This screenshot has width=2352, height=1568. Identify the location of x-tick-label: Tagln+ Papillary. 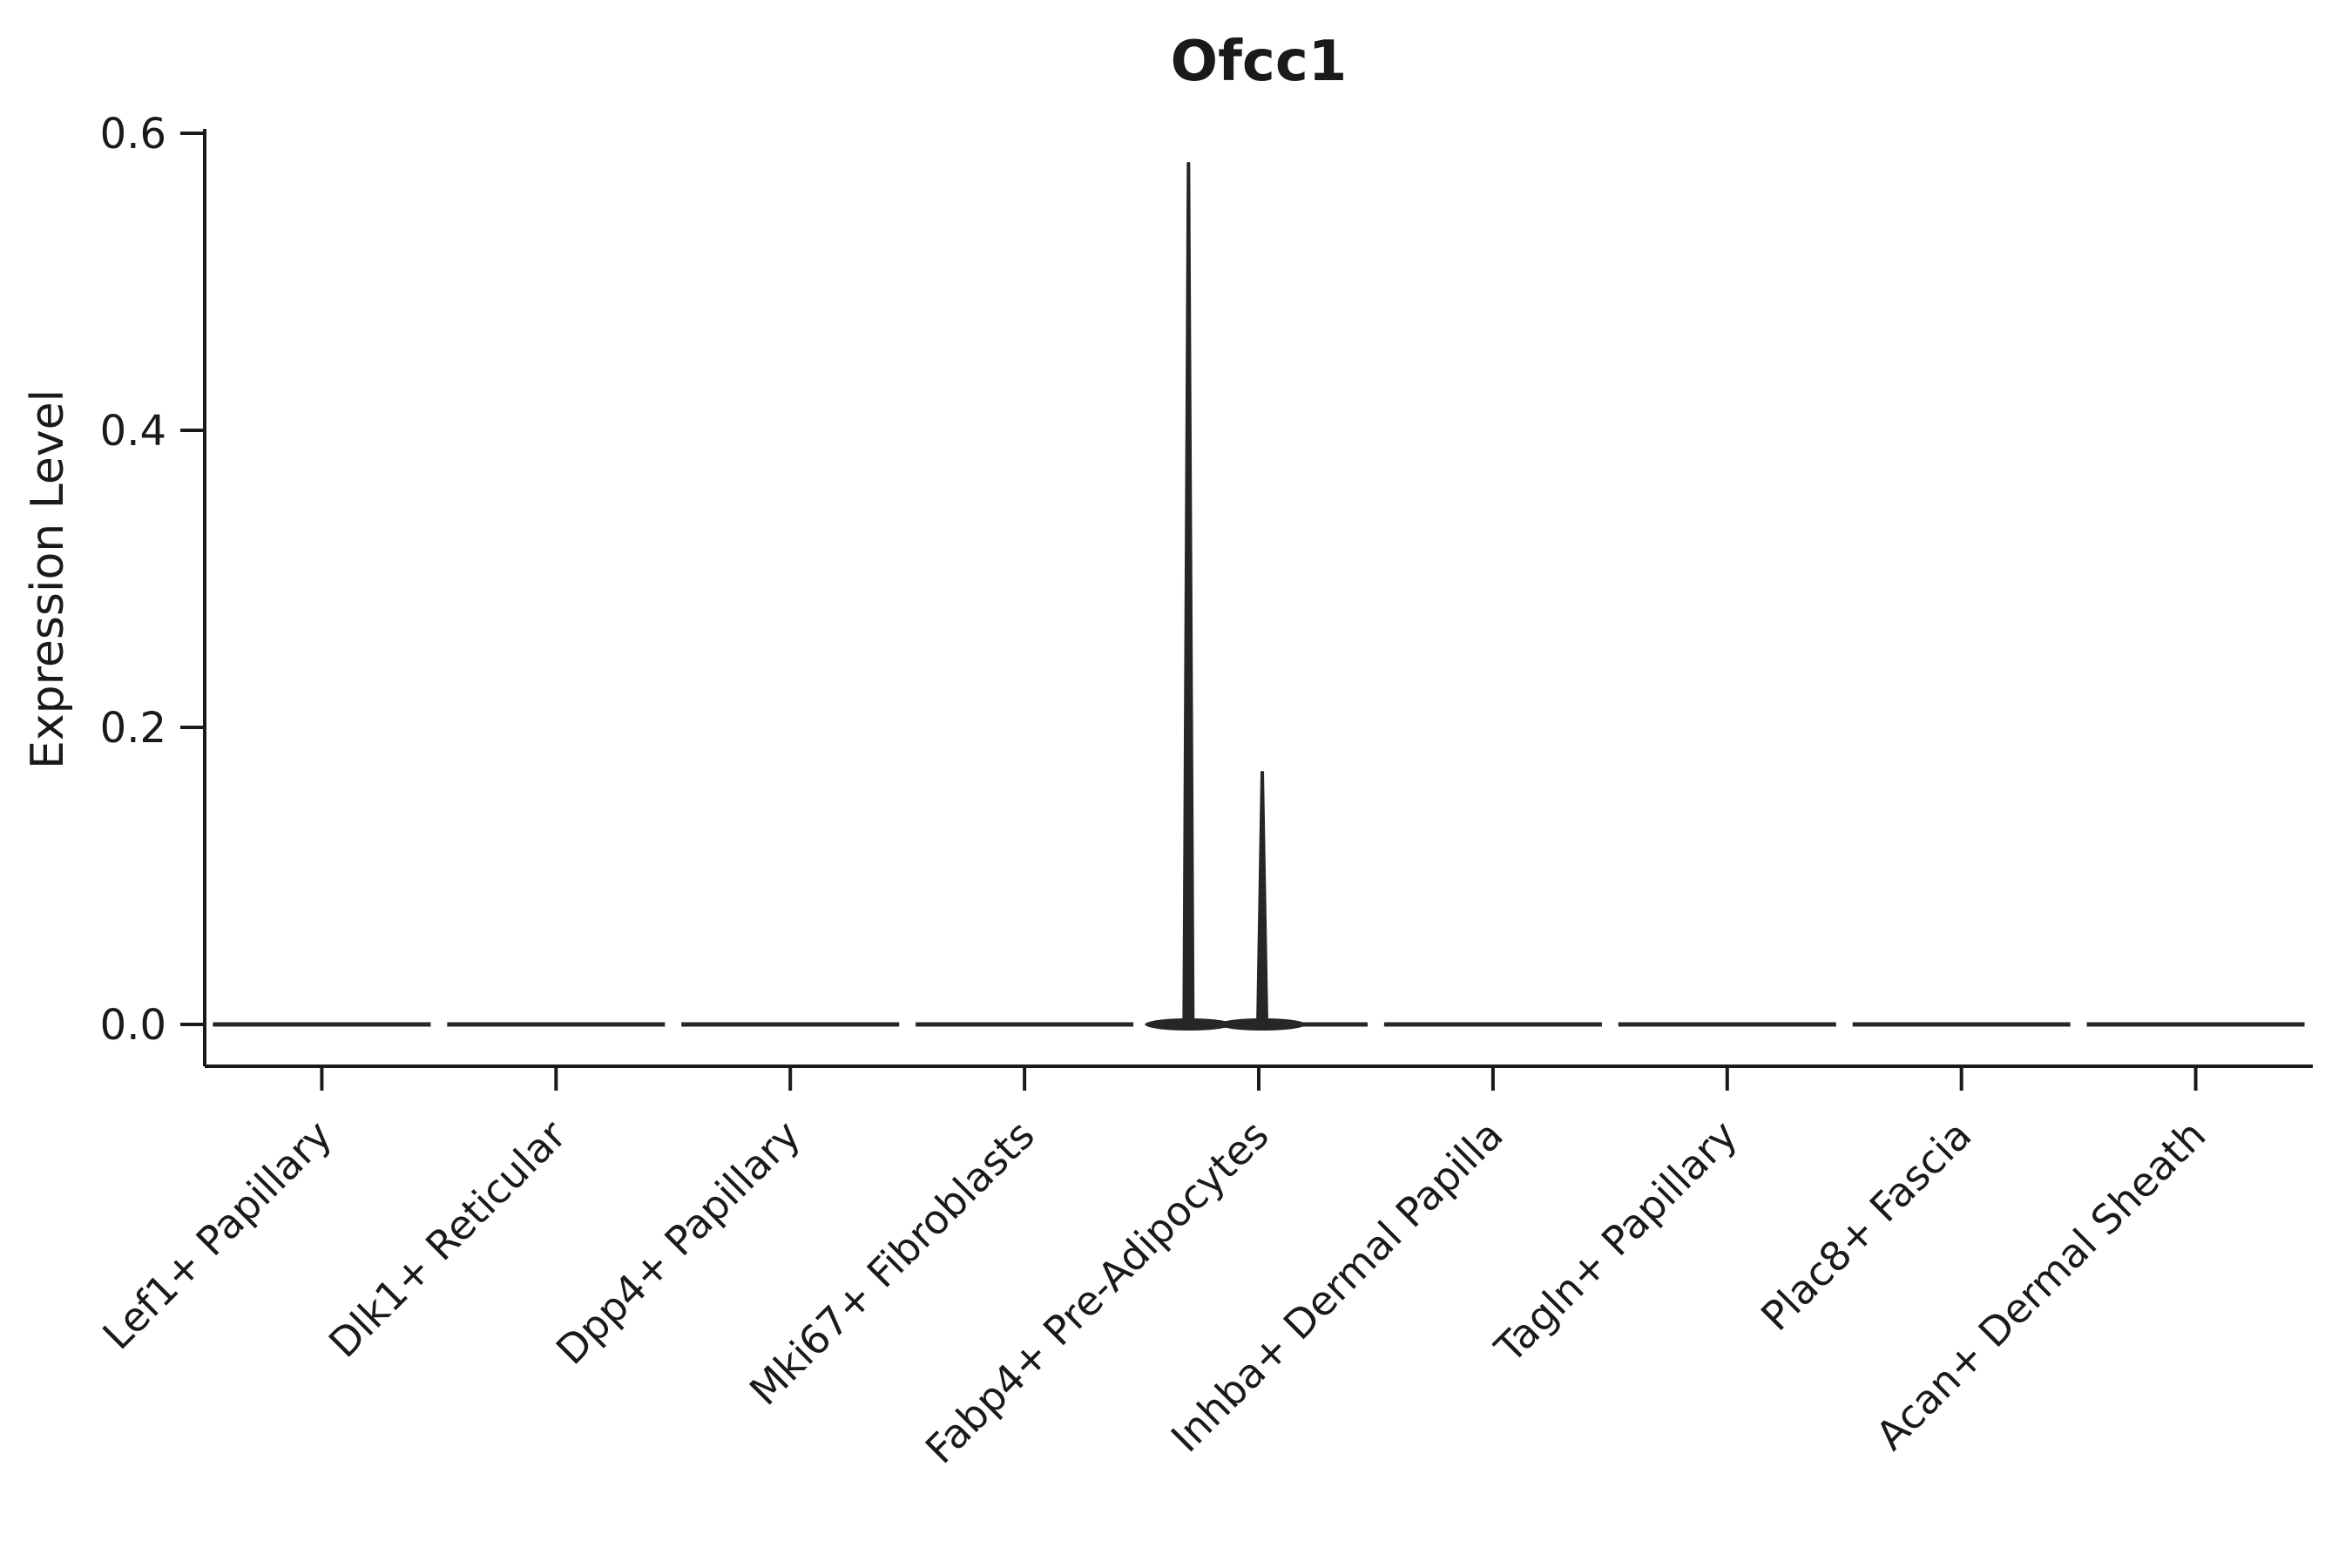
(1616, 1242).